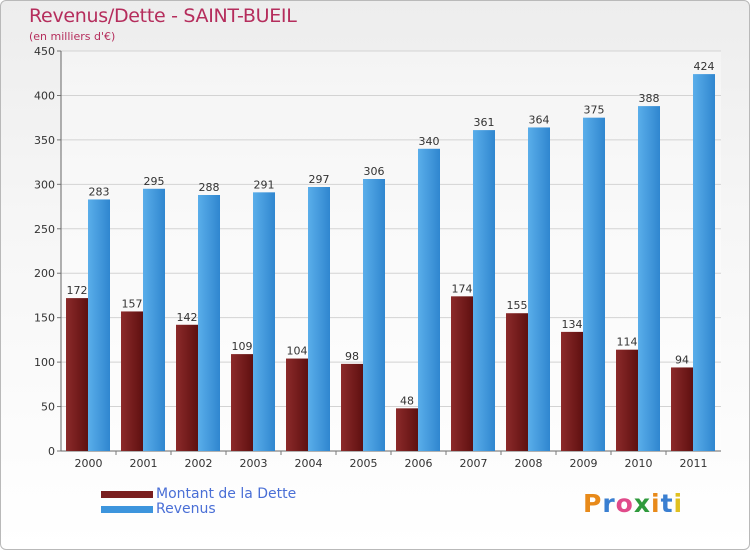 The height and width of the screenshot is (550, 750). I want to click on data-label: 155, so click(517, 305).